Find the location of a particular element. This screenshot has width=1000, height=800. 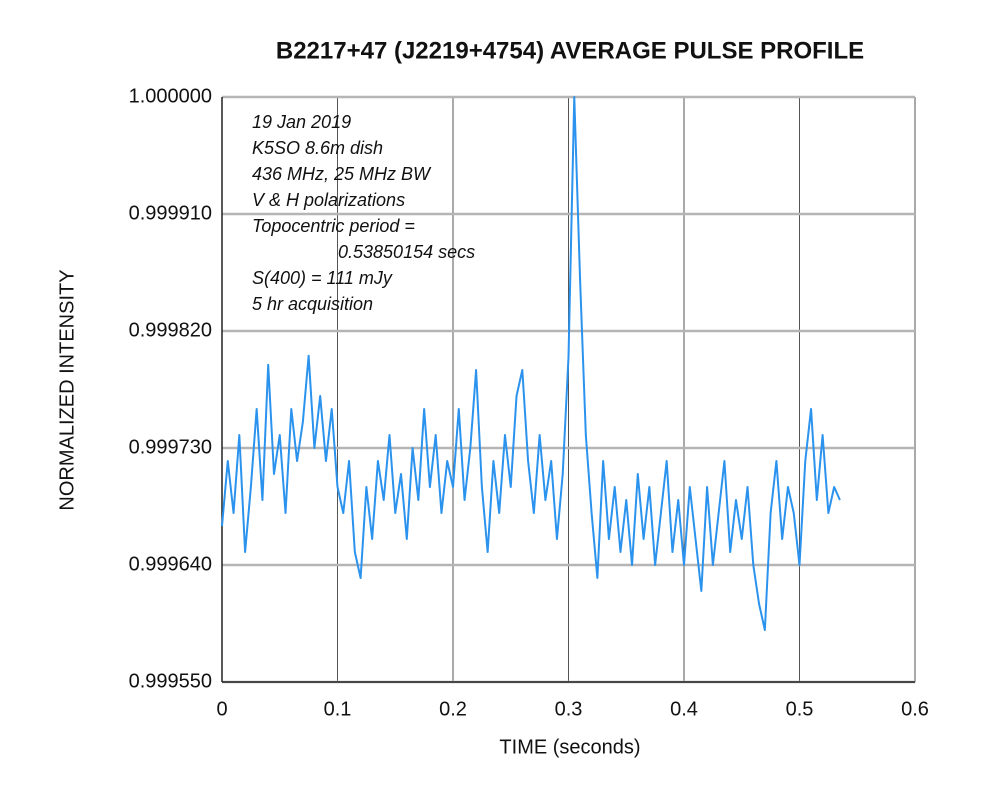

x-tick-label: 0.1 is located at coordinates (338, 709).